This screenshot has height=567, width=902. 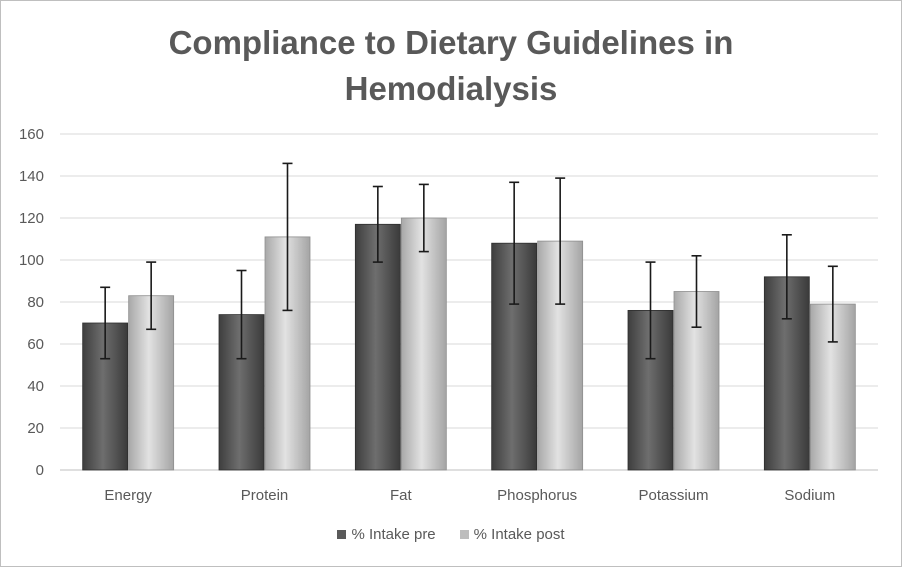 I want to click on y-tick-label: 40, so click(x=35, y=386).